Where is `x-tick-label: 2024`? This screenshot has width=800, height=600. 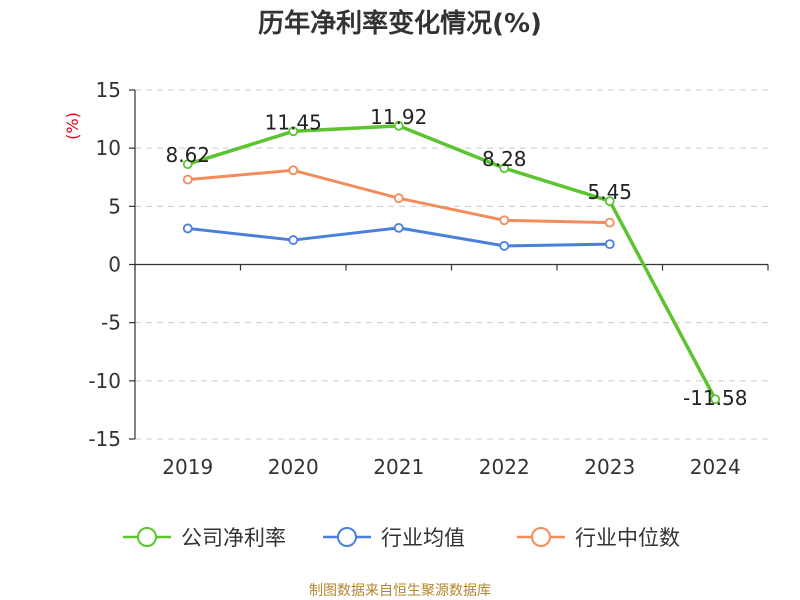
x-tick-label: 2024 is located at coordinates (715, 467).